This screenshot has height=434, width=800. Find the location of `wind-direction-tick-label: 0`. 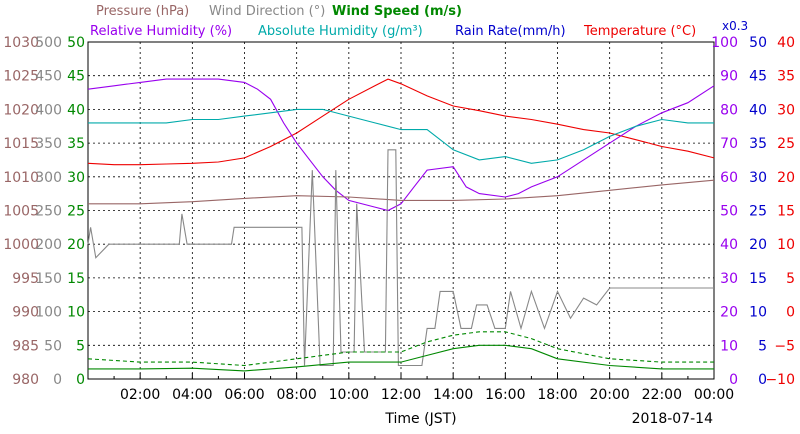

wind-direction-tick-label: 0 is located at coordinates (57, 380).